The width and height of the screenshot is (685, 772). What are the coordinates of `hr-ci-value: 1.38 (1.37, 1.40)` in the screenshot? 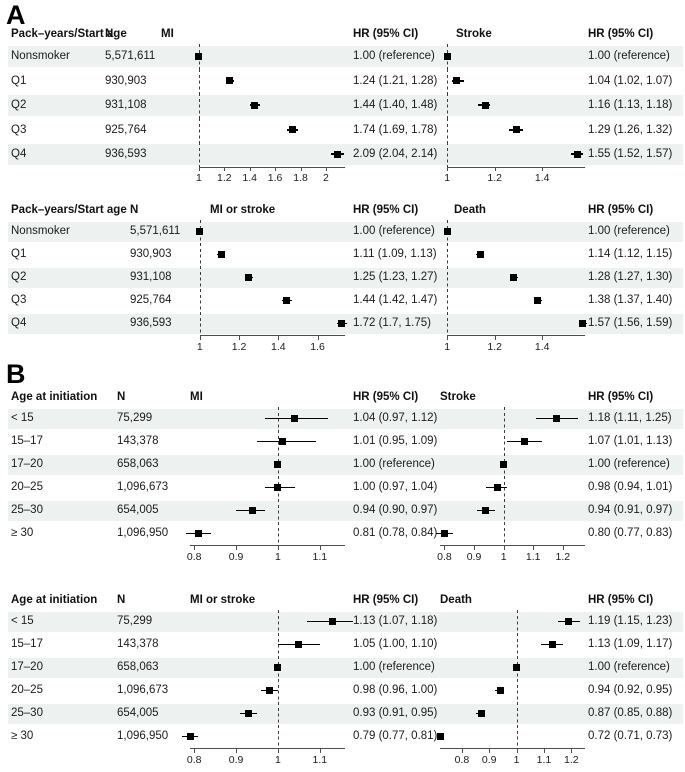 It's located at (630, 300).